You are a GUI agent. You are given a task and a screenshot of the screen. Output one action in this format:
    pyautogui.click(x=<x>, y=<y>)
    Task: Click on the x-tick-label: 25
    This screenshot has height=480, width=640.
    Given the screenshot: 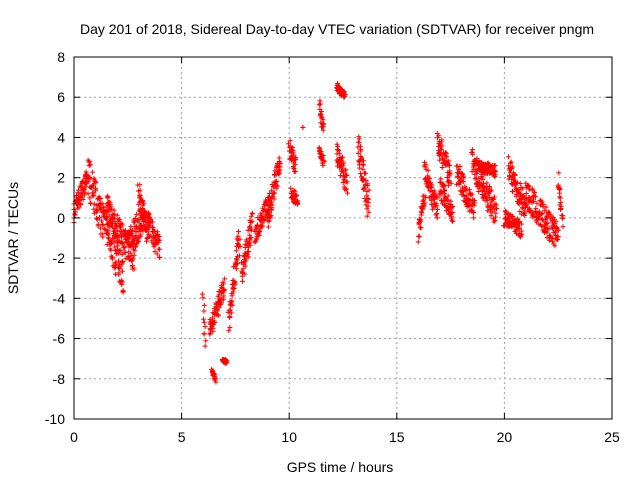 What is the action you would take?
    pyautogui.click(x=612, y=437)
    